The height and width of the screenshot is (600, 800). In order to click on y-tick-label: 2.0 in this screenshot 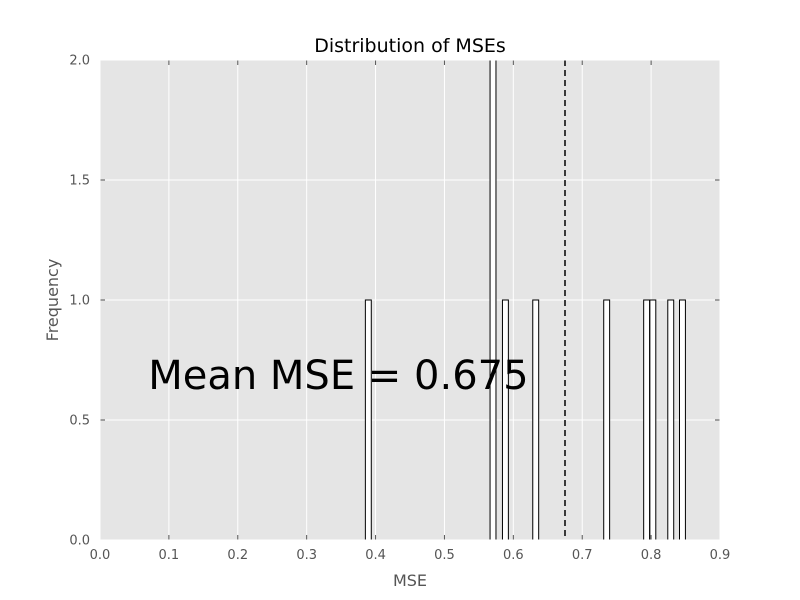, I will do `click(79, 61)`.